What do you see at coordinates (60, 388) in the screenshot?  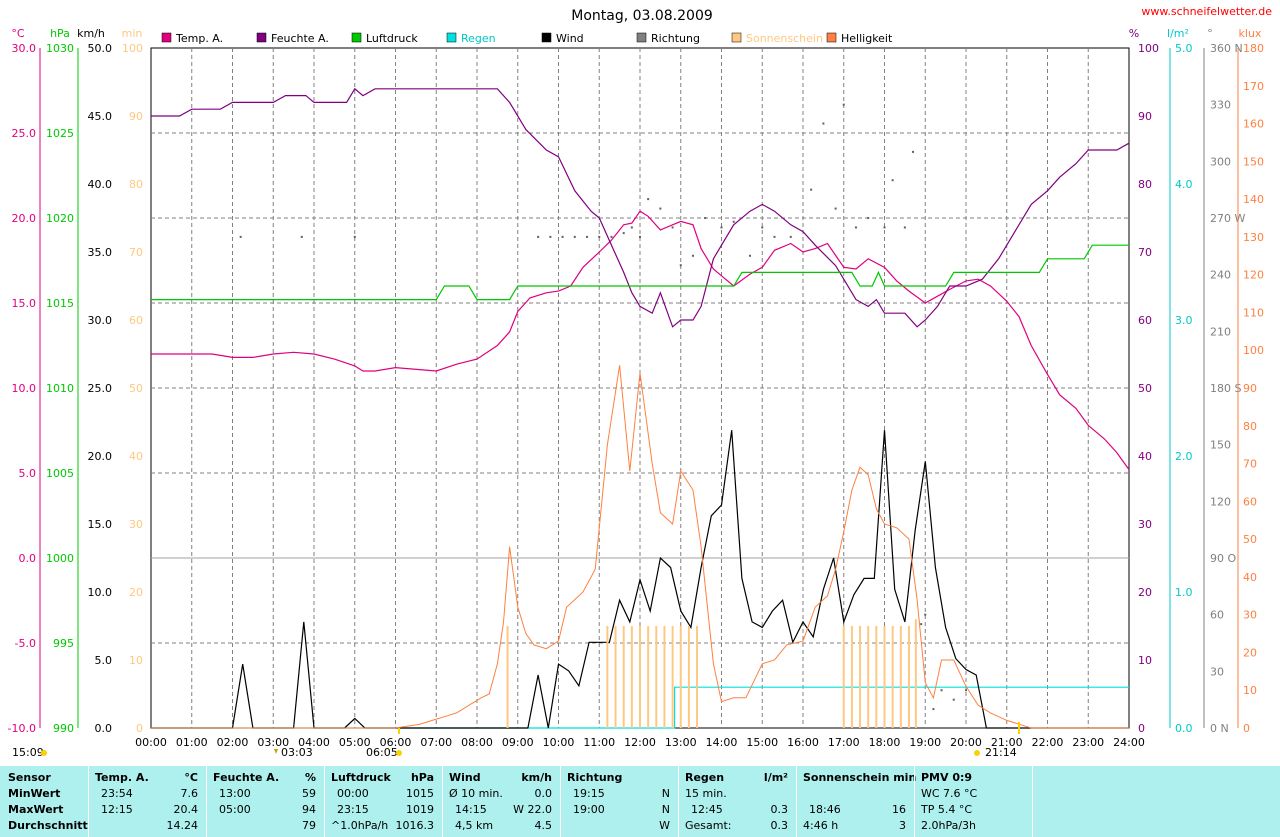 I see `pressure-tick-label: 1010` at bounding box center [60, 388].